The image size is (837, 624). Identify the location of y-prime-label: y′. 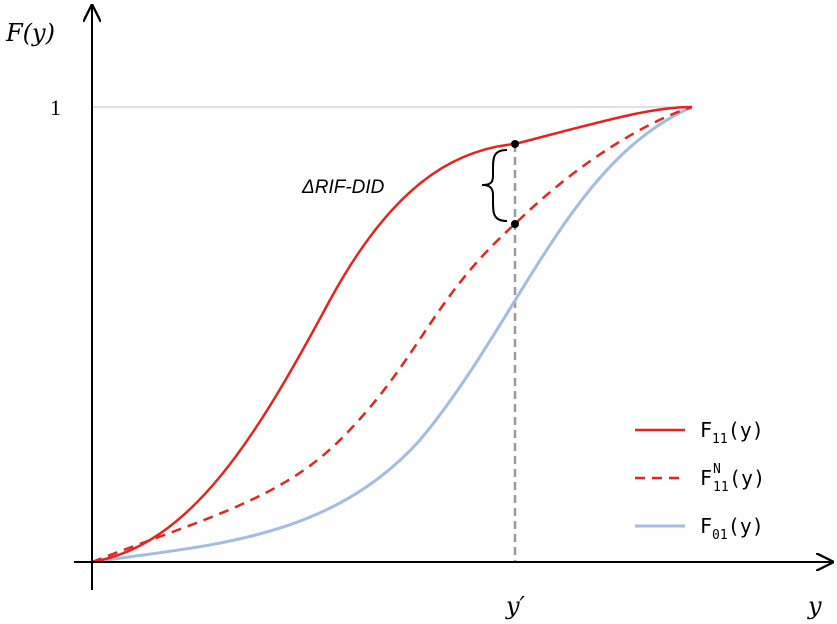
(515, 606).